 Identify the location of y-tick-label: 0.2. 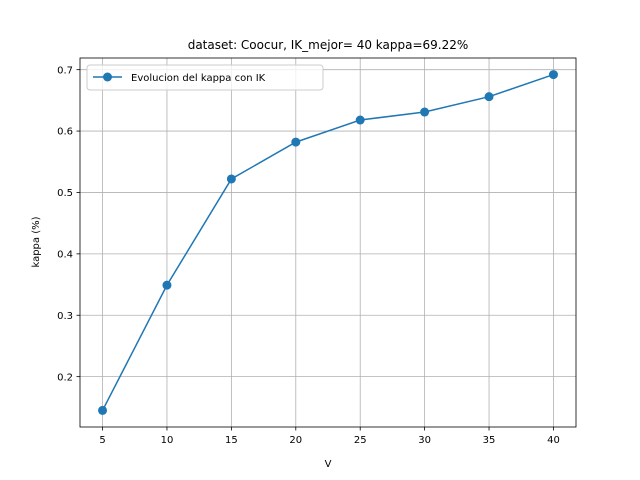
(65, 377).